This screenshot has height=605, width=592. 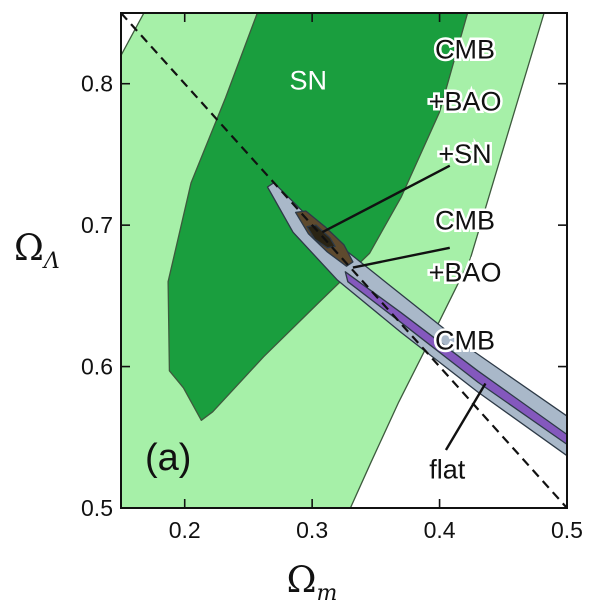 I want to click on annotation-flat: flat, so click(x=447, y=469).